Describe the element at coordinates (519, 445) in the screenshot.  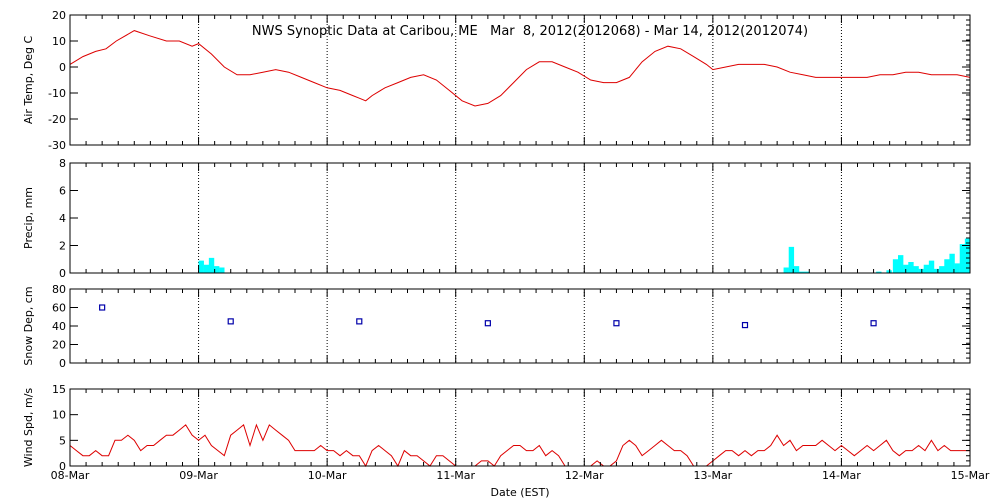
I see `wind-speed-line` at that location.